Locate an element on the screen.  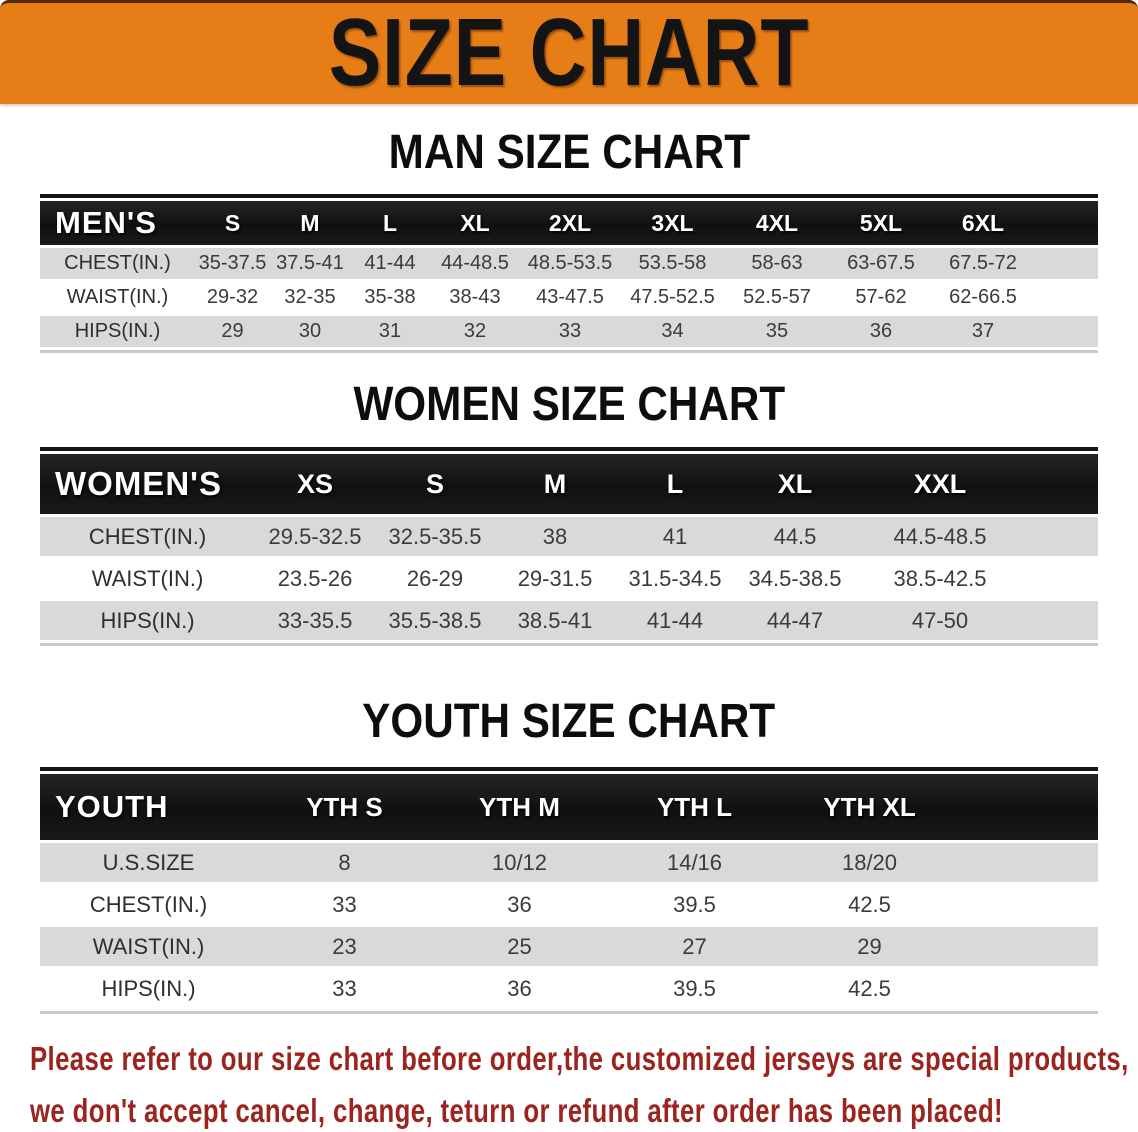
size-cell: 32.5-35.5 is located at coordinates (435, 536).